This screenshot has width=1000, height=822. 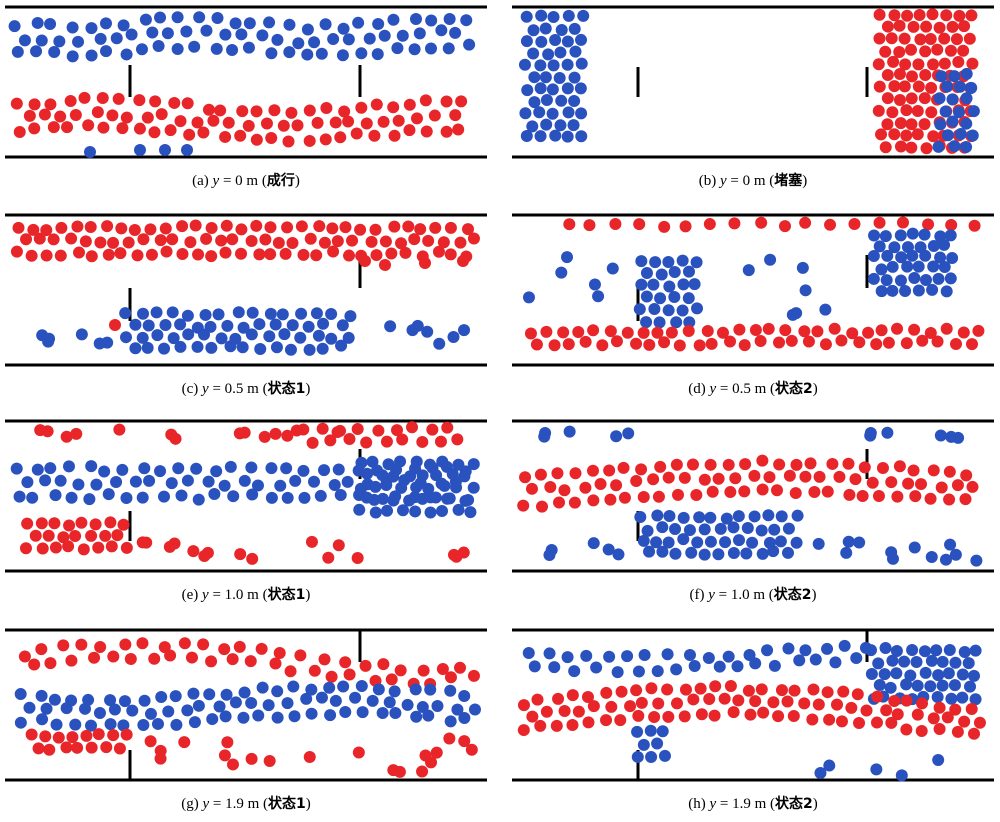 I want to click on caption-e-state: 状态1, so click(x=286, y=595).